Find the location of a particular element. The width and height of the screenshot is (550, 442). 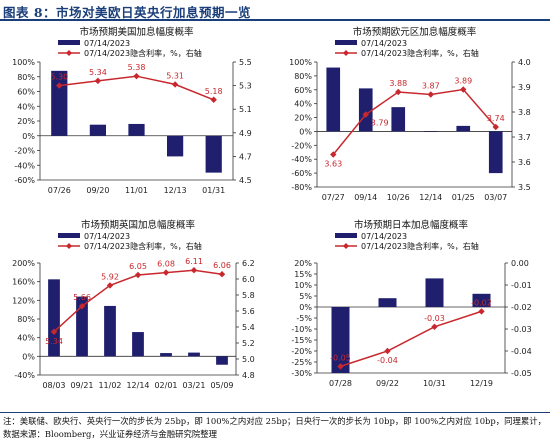

x-tick-label: 12/14 is located at coordinates (430, 197).